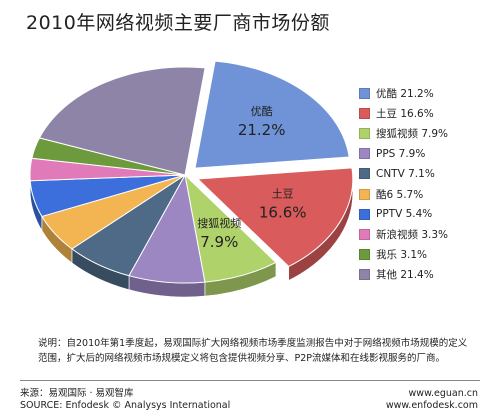 The height and width of the screenshot is (416, 500). Describe the element at coordinates (178, 23) in the screenshot. I see `chart-title: 2010年网络视频主要厂商市场份额` at that location.